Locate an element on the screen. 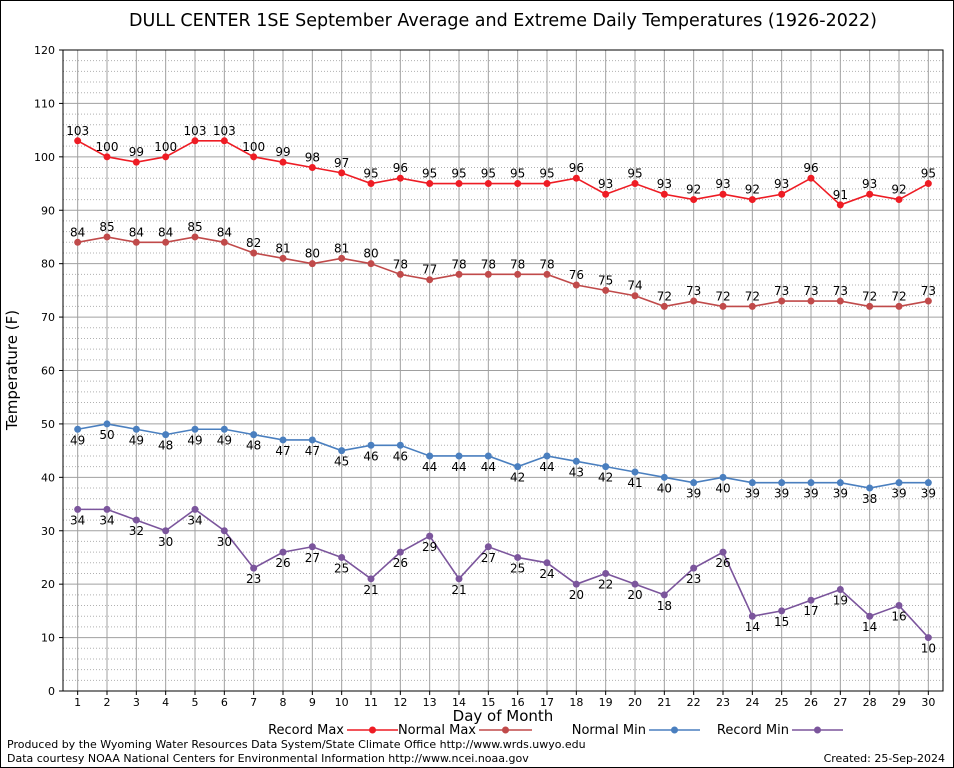 The width and height of the screenshot is (954, 768). data-label: 22 is located at coordinates (605, 584).